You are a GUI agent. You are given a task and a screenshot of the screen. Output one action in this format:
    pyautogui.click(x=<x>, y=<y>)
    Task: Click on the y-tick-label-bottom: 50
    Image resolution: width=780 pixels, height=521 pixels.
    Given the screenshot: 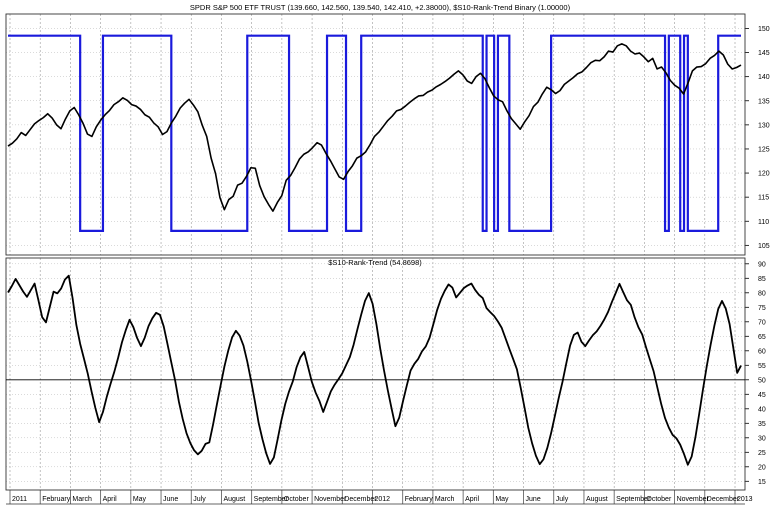 What is the action you would take?
    pyautogui.click(x=762, y=380)
    